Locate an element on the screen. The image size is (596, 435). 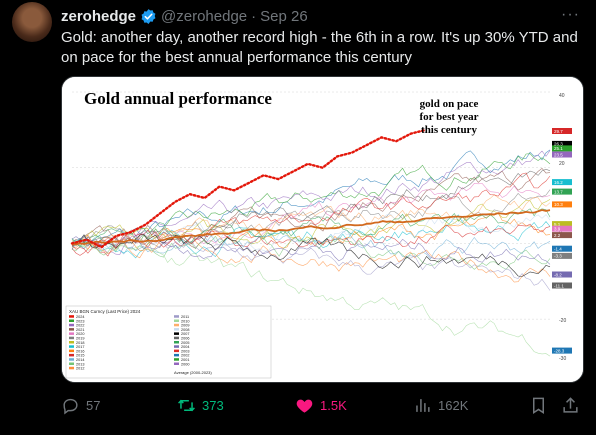
legend-header: XAU BGN Curncy (Last Price) 2024 is located at coordinates (105, 311).